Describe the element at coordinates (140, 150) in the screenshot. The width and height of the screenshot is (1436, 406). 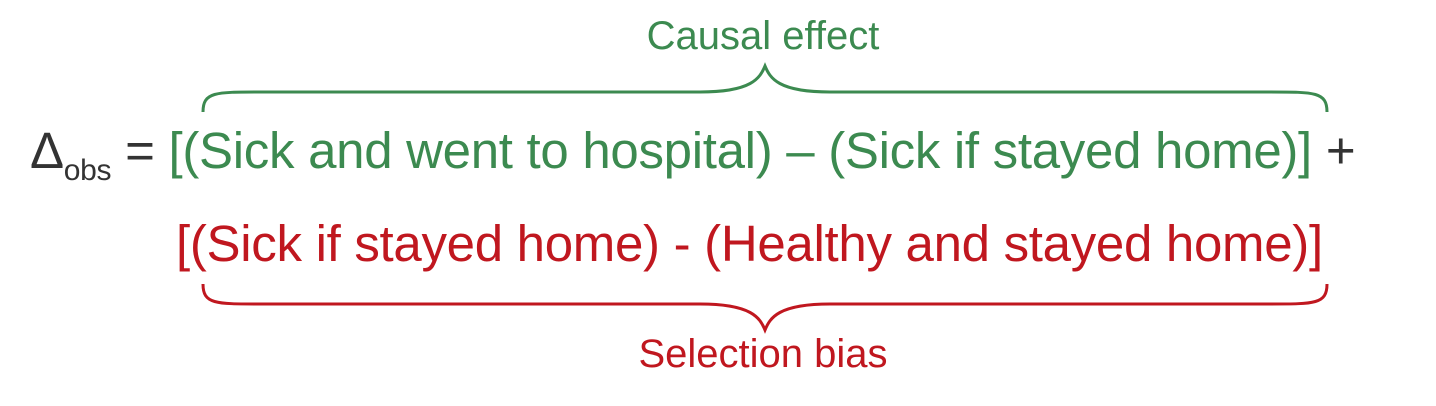
I see `equals-sign: =` at that location.